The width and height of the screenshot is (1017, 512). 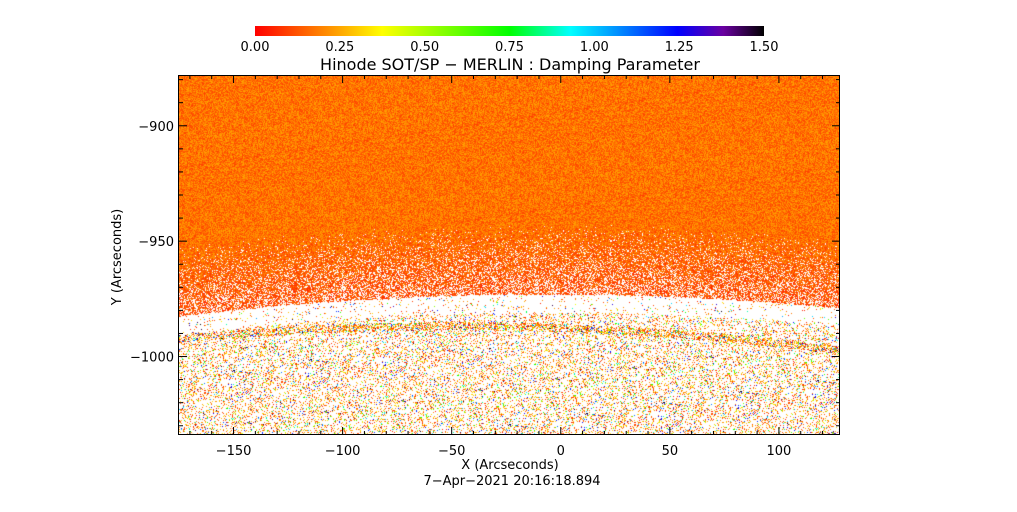 What do you see at coordinates (343, 451) in the screenshot?
I see `x-tick-label: −100` at bounding box center [343, 451].